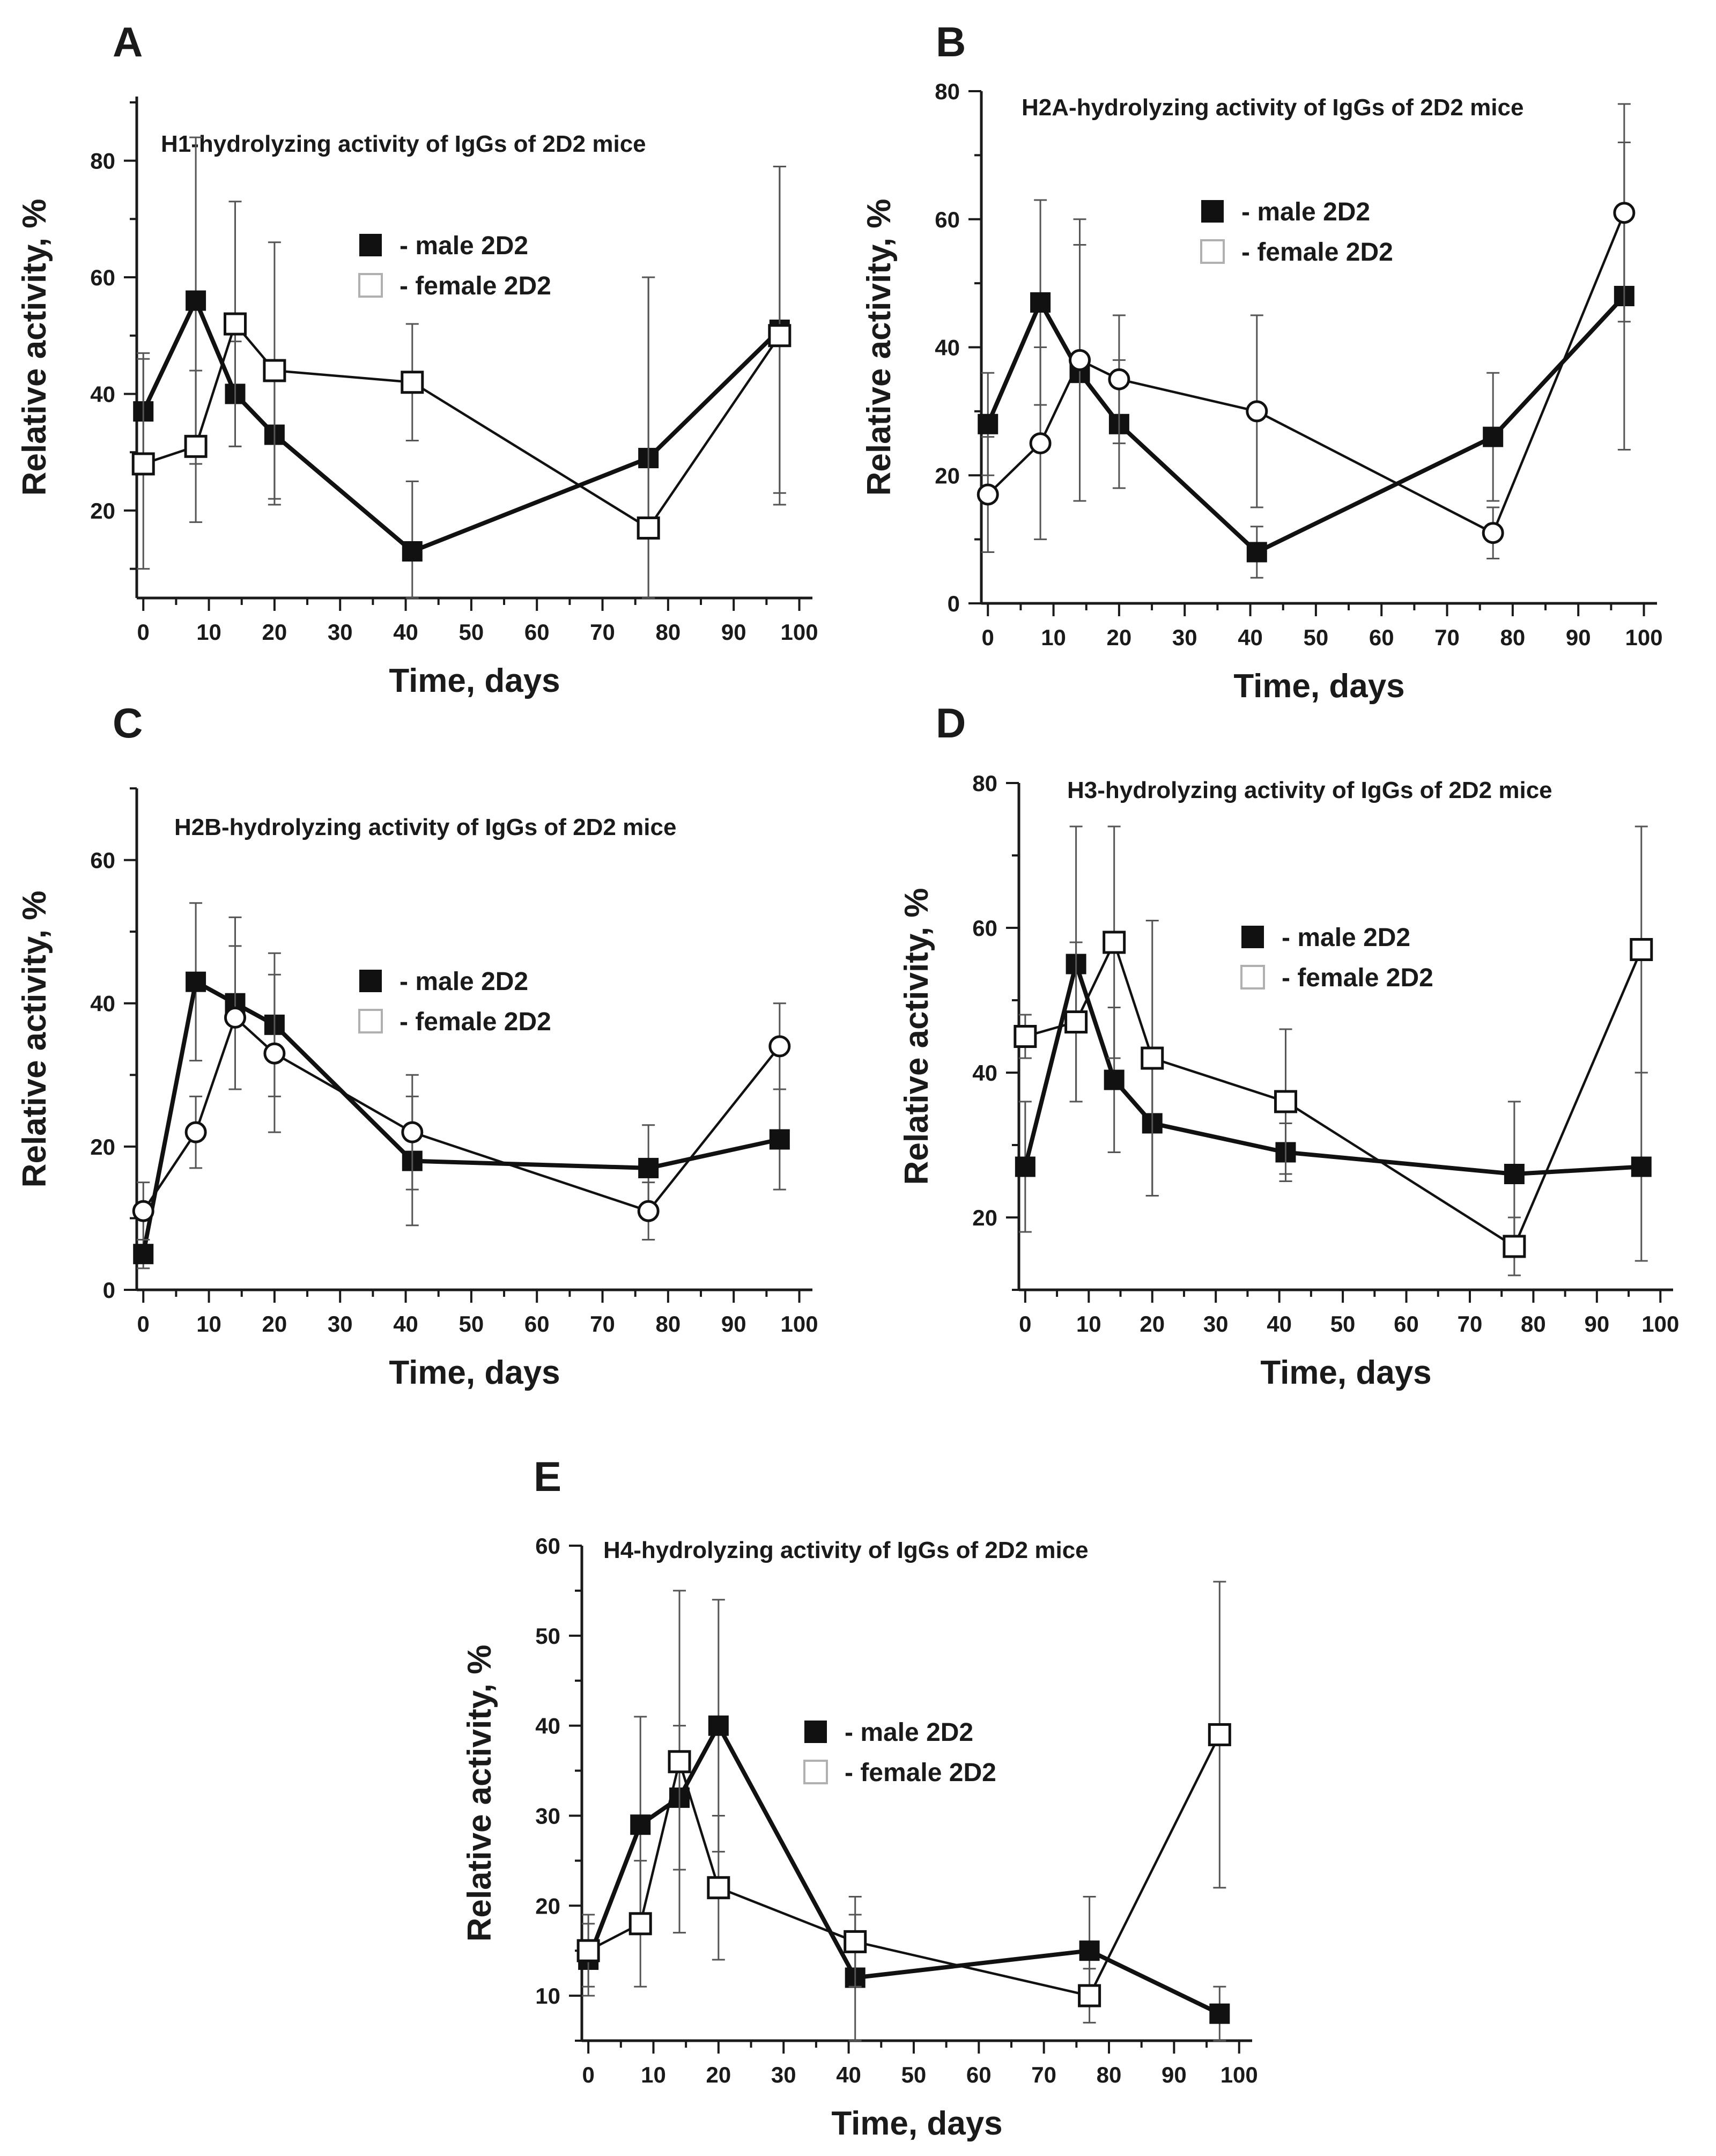 The height and width of the screenshot is (2156, 1716). Describe the element at coordinates (547, 1636) in the screenshot. I see `y-tick-label: 50` at that location.